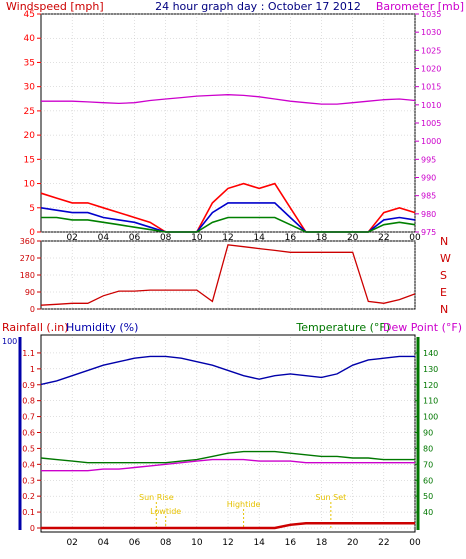 Image resolution: width=466 pixels, height=559 pixels. Describe the element at coordinates (445, 258) in the screenshot. I see `compass-label: W` at that location.